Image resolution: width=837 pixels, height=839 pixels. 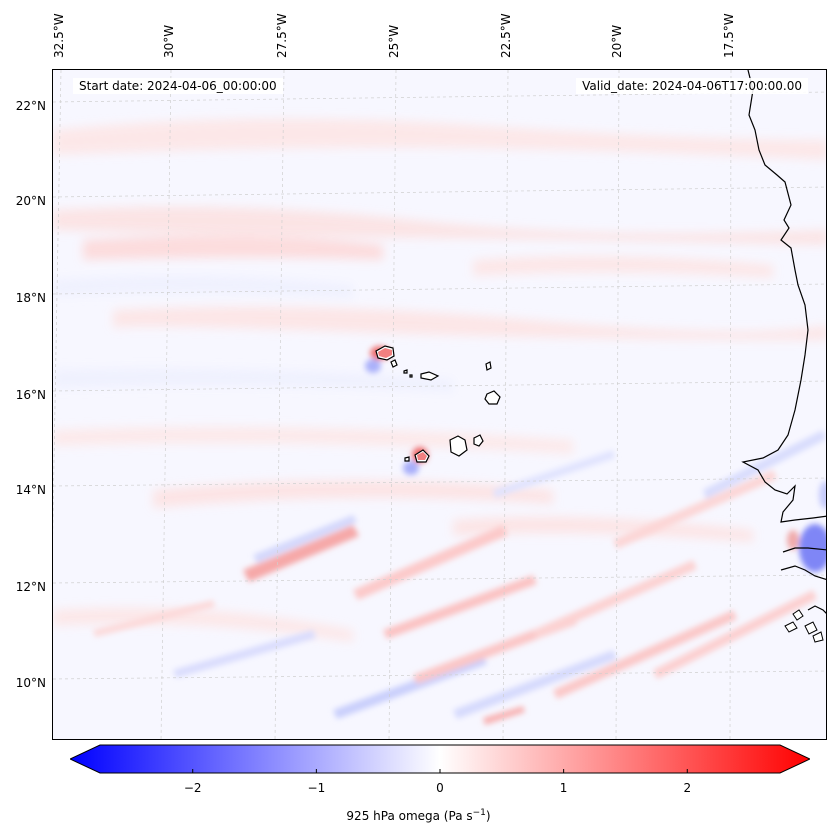 What do you see at coordinates (692, 86) in the screenshot?
I see `valid-date-label: Valid_date: 2024-04-06T17:00:00.00` at bounding box center [692, 86].